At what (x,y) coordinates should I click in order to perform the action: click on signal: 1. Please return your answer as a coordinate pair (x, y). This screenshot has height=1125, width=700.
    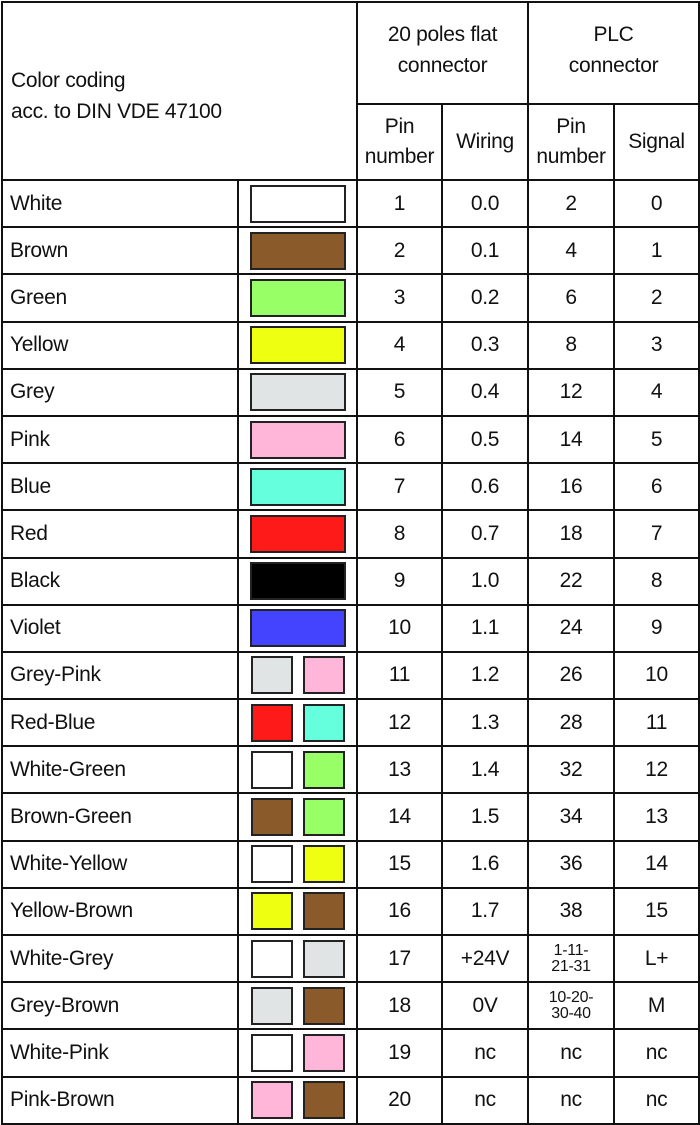
    Looking at the image, I should click on (656, 251).